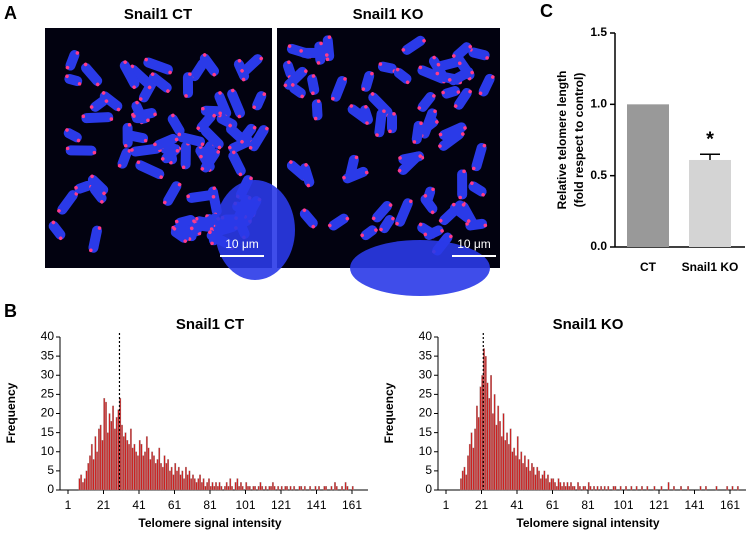  I want to click on annotation: *, so click(710, 140).